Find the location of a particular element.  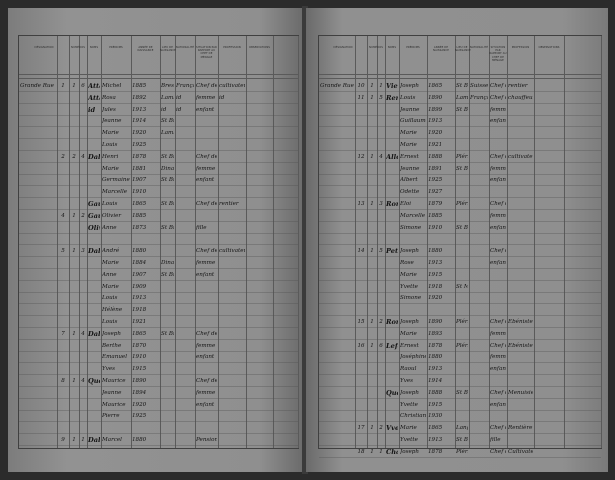

cell-profession: Rentière is located at coordinates (520, 428).